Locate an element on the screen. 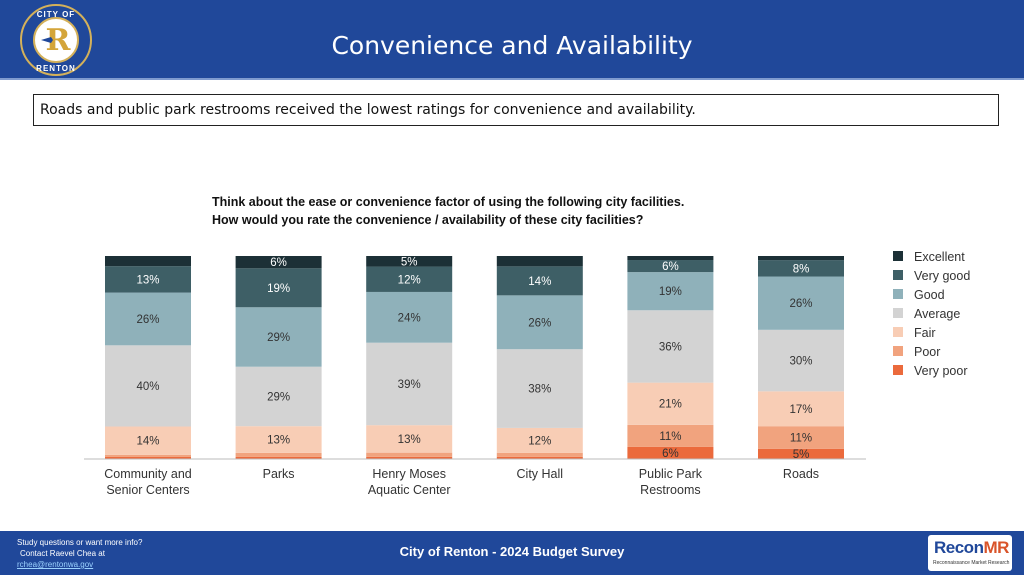 The width and height of the screenshot is (1024, 575). brand-suffix: MR is located at coordinates (996, 547).